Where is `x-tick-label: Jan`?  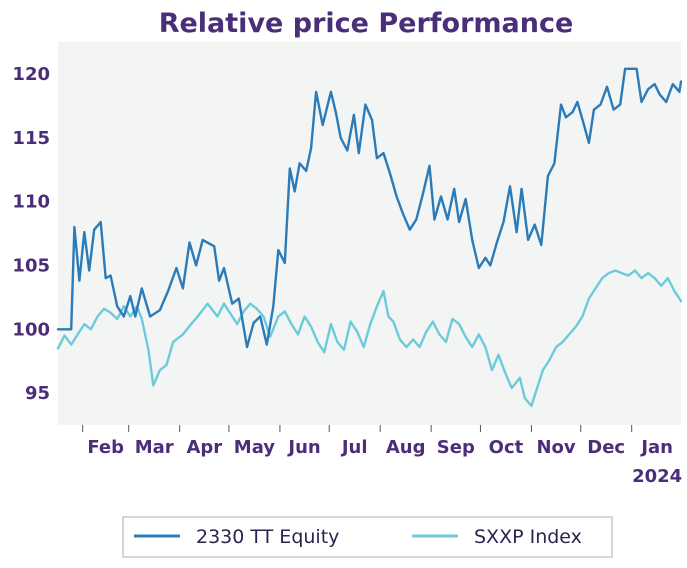 x-tick-label: Jan is located at coordinates (656, 447).